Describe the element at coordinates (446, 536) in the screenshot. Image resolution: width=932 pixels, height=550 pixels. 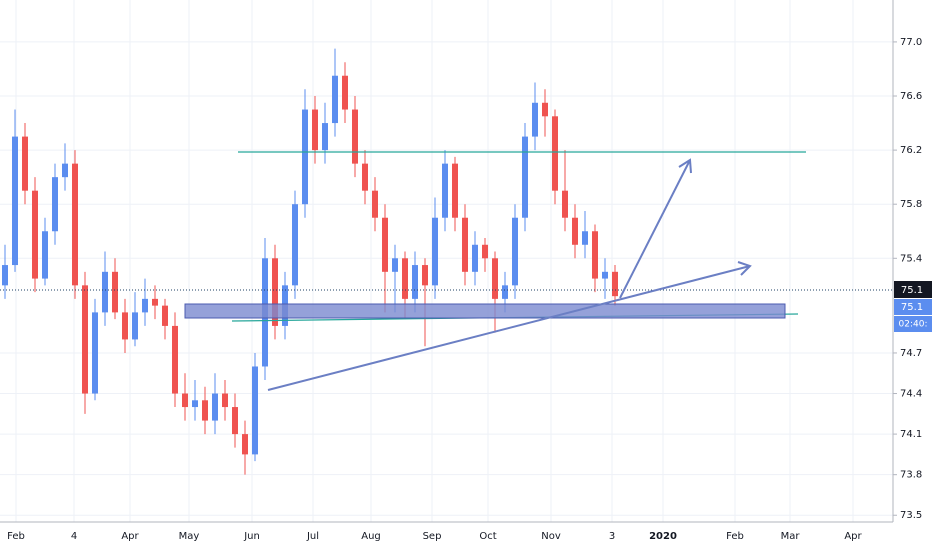
I see `time-axis` at that location.